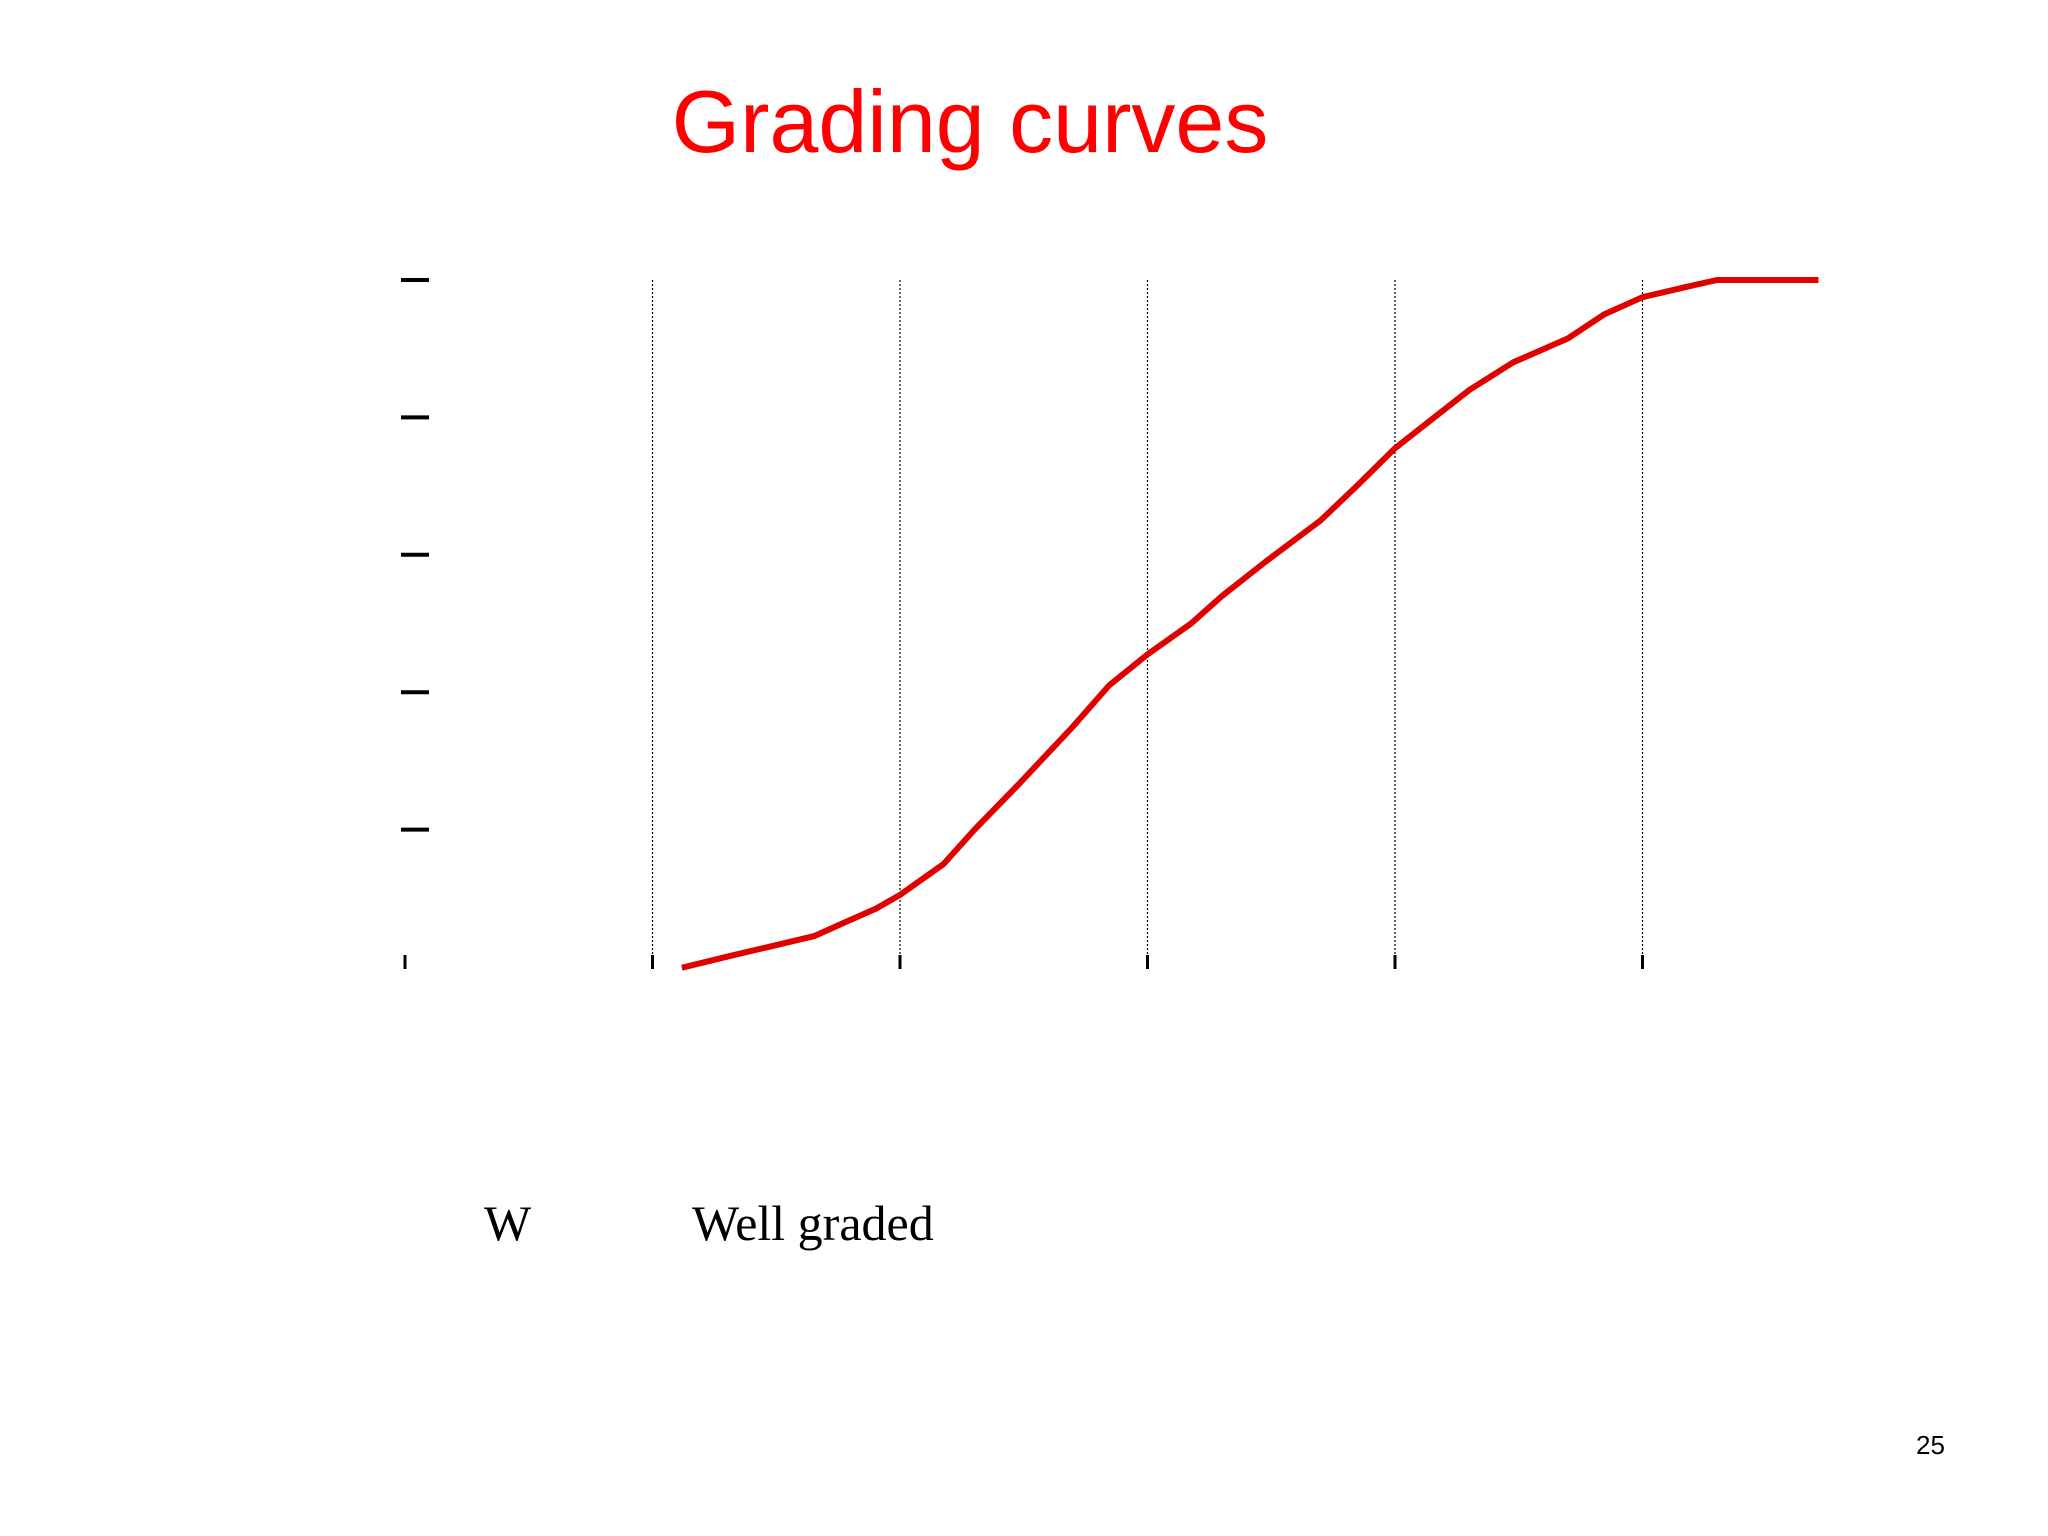 Image resolution: width=2048 pixels, height=1536 pixels. What do you see at coordinates (508, 1223) in the screenshot?
I see `legend-symbol: W` at bounding box center [508, 1223].